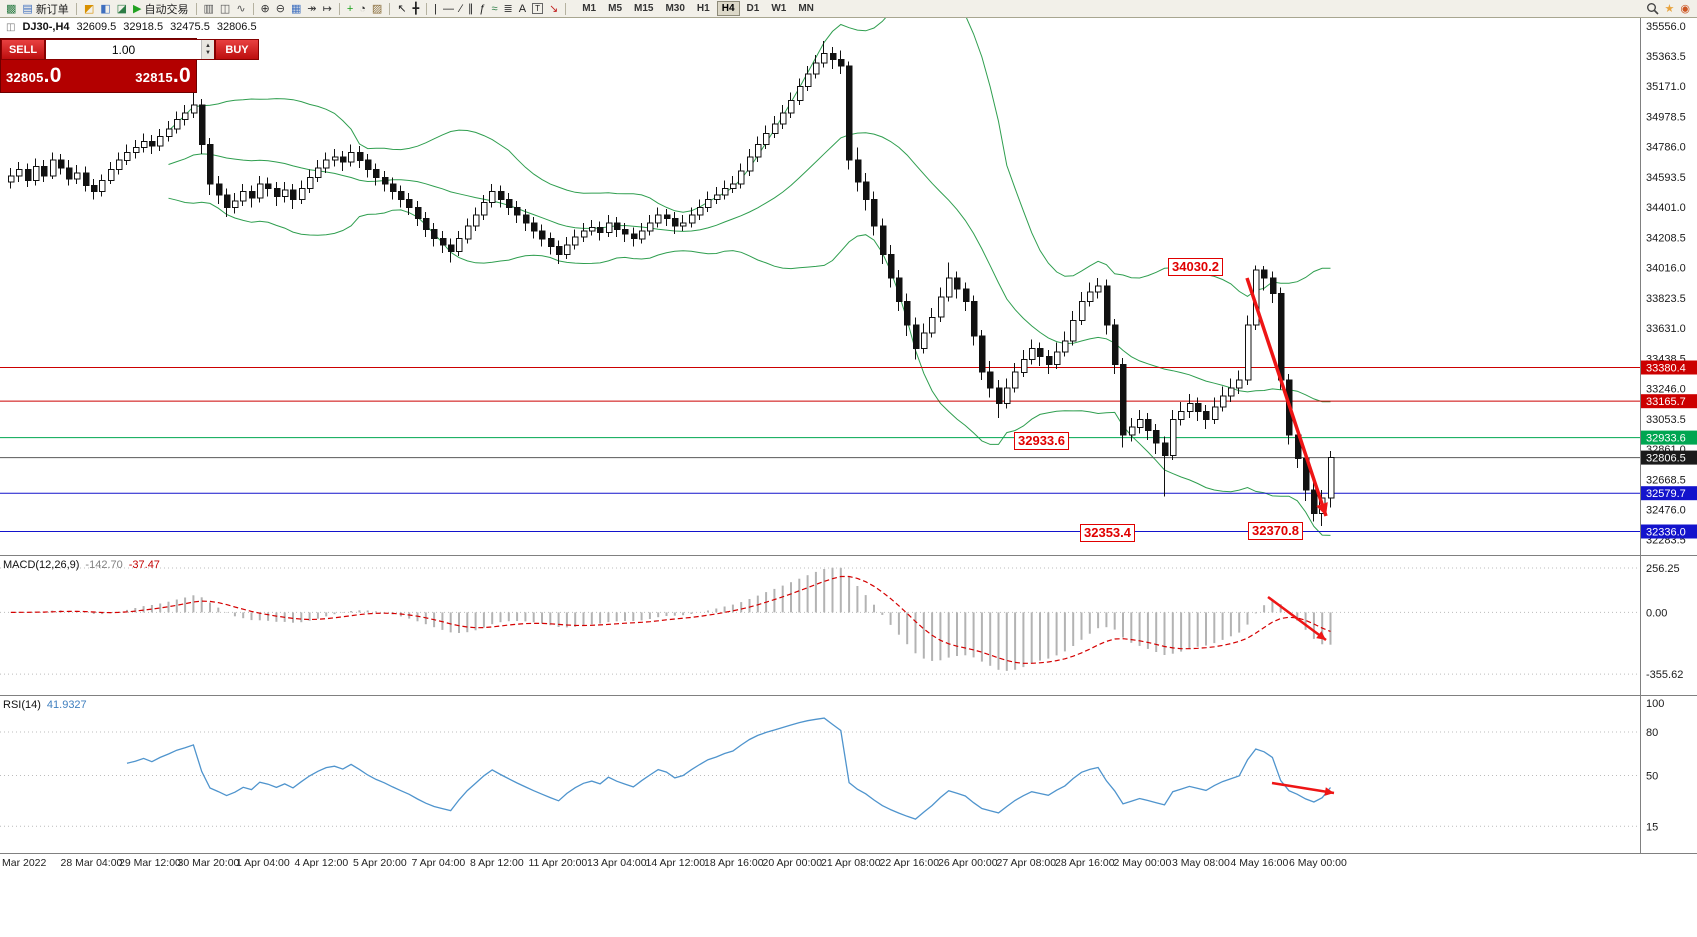 Image resolution: width=1697 pixels, height=937 pixels. What do you see at coordinates (66, 705) in the screenshot?
I see `rsi-value: 41.9327` at bounding box center [66, 705].